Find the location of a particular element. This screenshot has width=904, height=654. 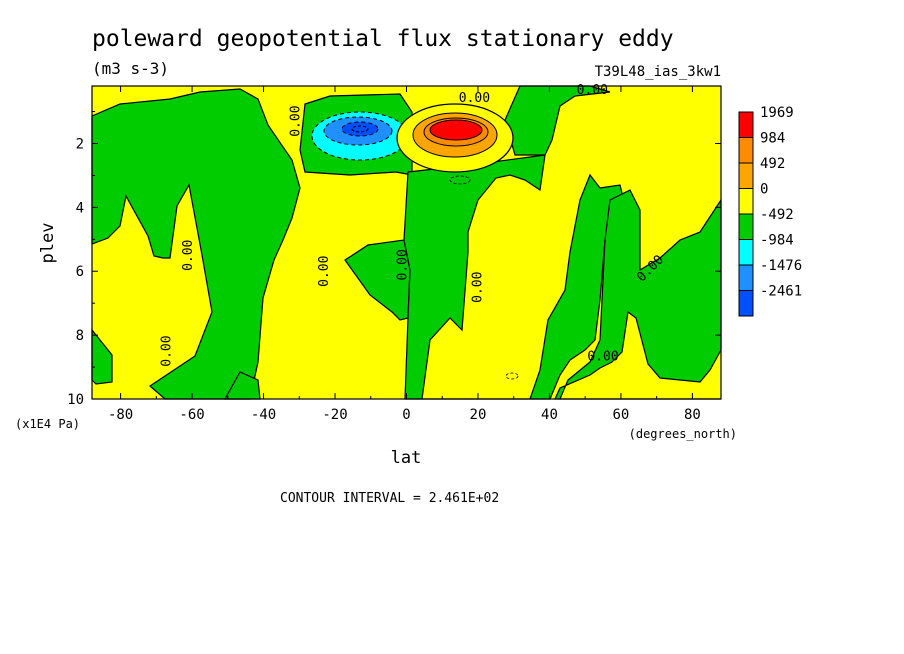

legend-label: 984 is located at coordinates (772, 139).